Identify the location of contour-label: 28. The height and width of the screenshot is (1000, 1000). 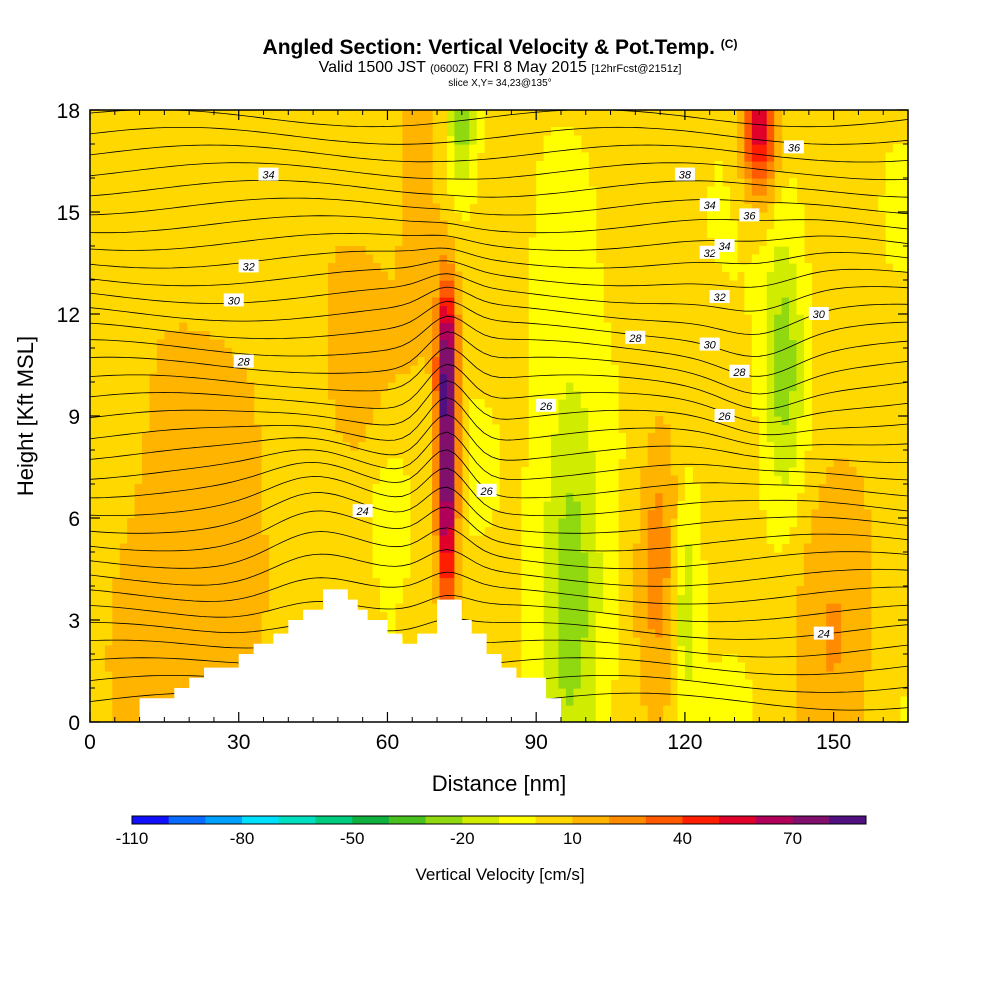
(635, 337).